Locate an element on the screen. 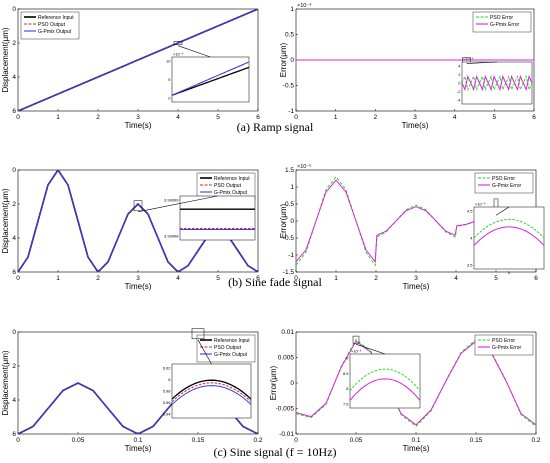 This screenshot has width=550, height=463. x-tick-label: 2 is located at coordinates (376, 278).